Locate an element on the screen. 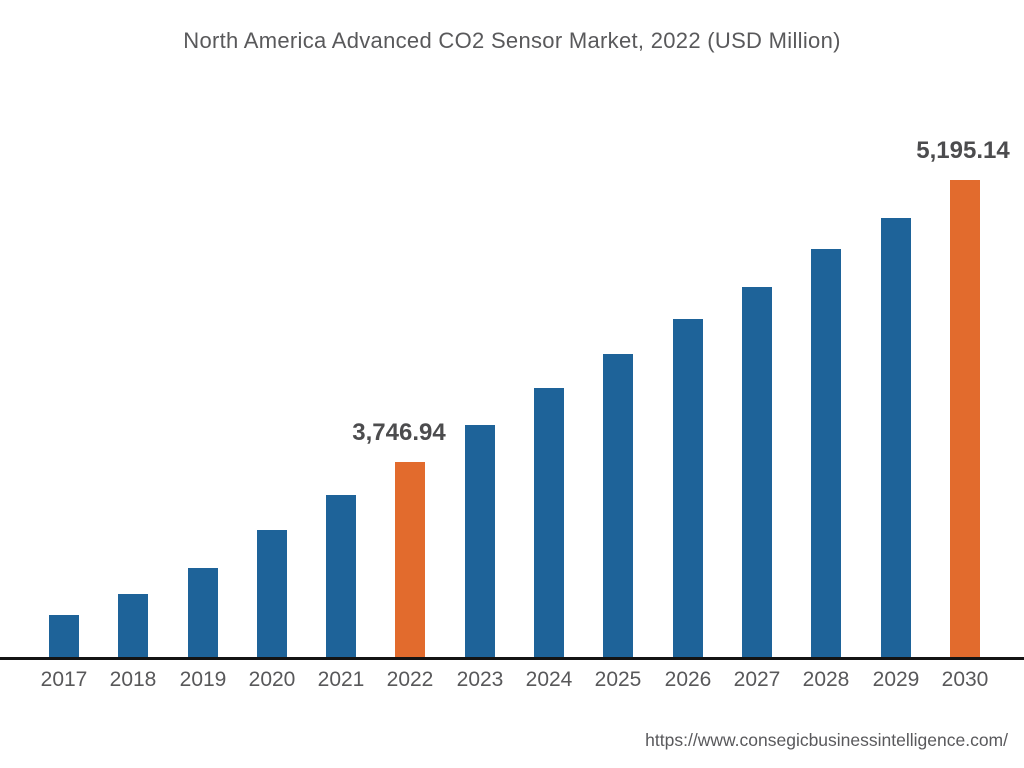  bar-2024 is located at coordinates (549, 522).